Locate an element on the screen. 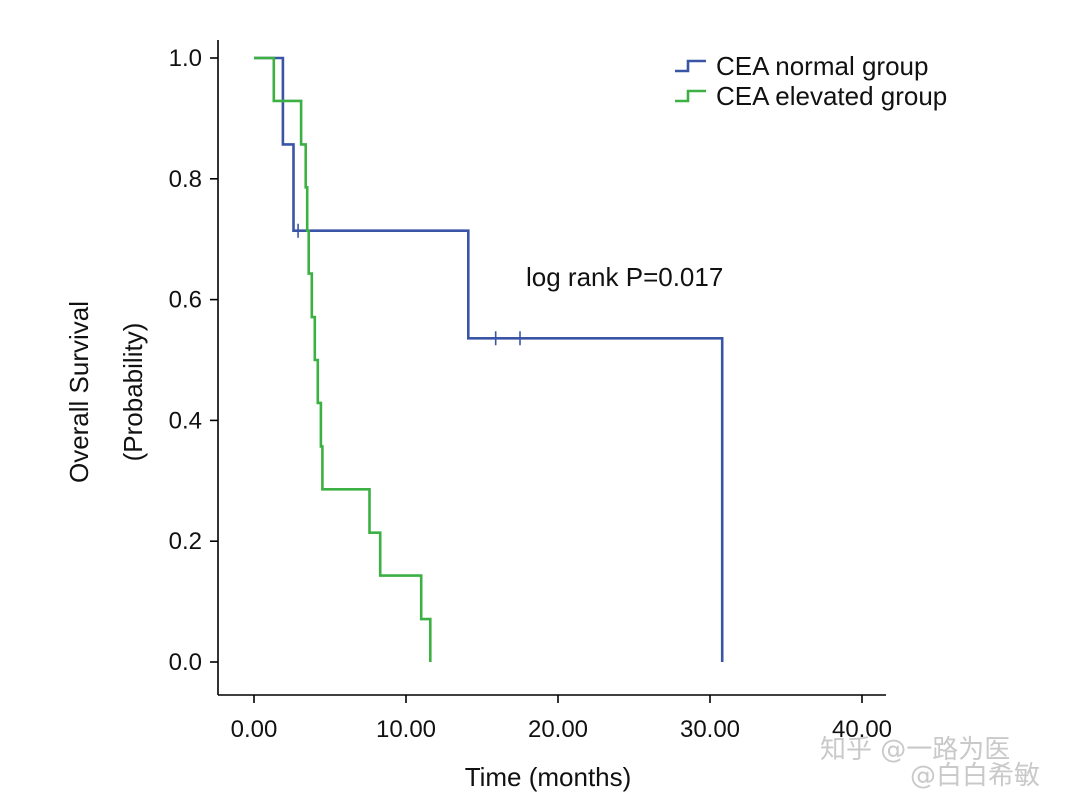  x-tick-label: 0.00 is located at coordinates (254, 729).